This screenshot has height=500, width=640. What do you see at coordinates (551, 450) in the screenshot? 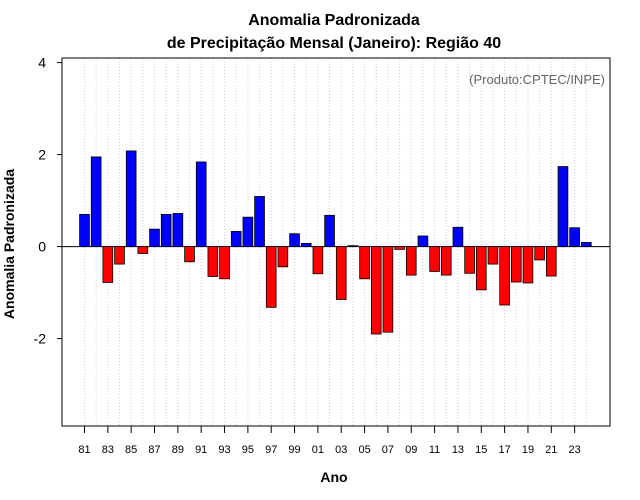
I see `x-tick-label: 21` at bounding box center [551, 450].